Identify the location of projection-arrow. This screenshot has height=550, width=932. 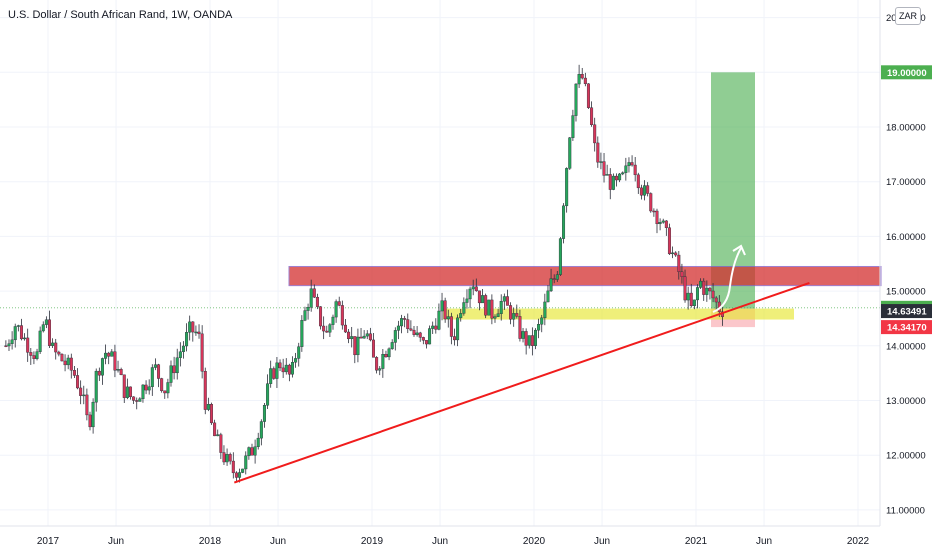
(727, 280).